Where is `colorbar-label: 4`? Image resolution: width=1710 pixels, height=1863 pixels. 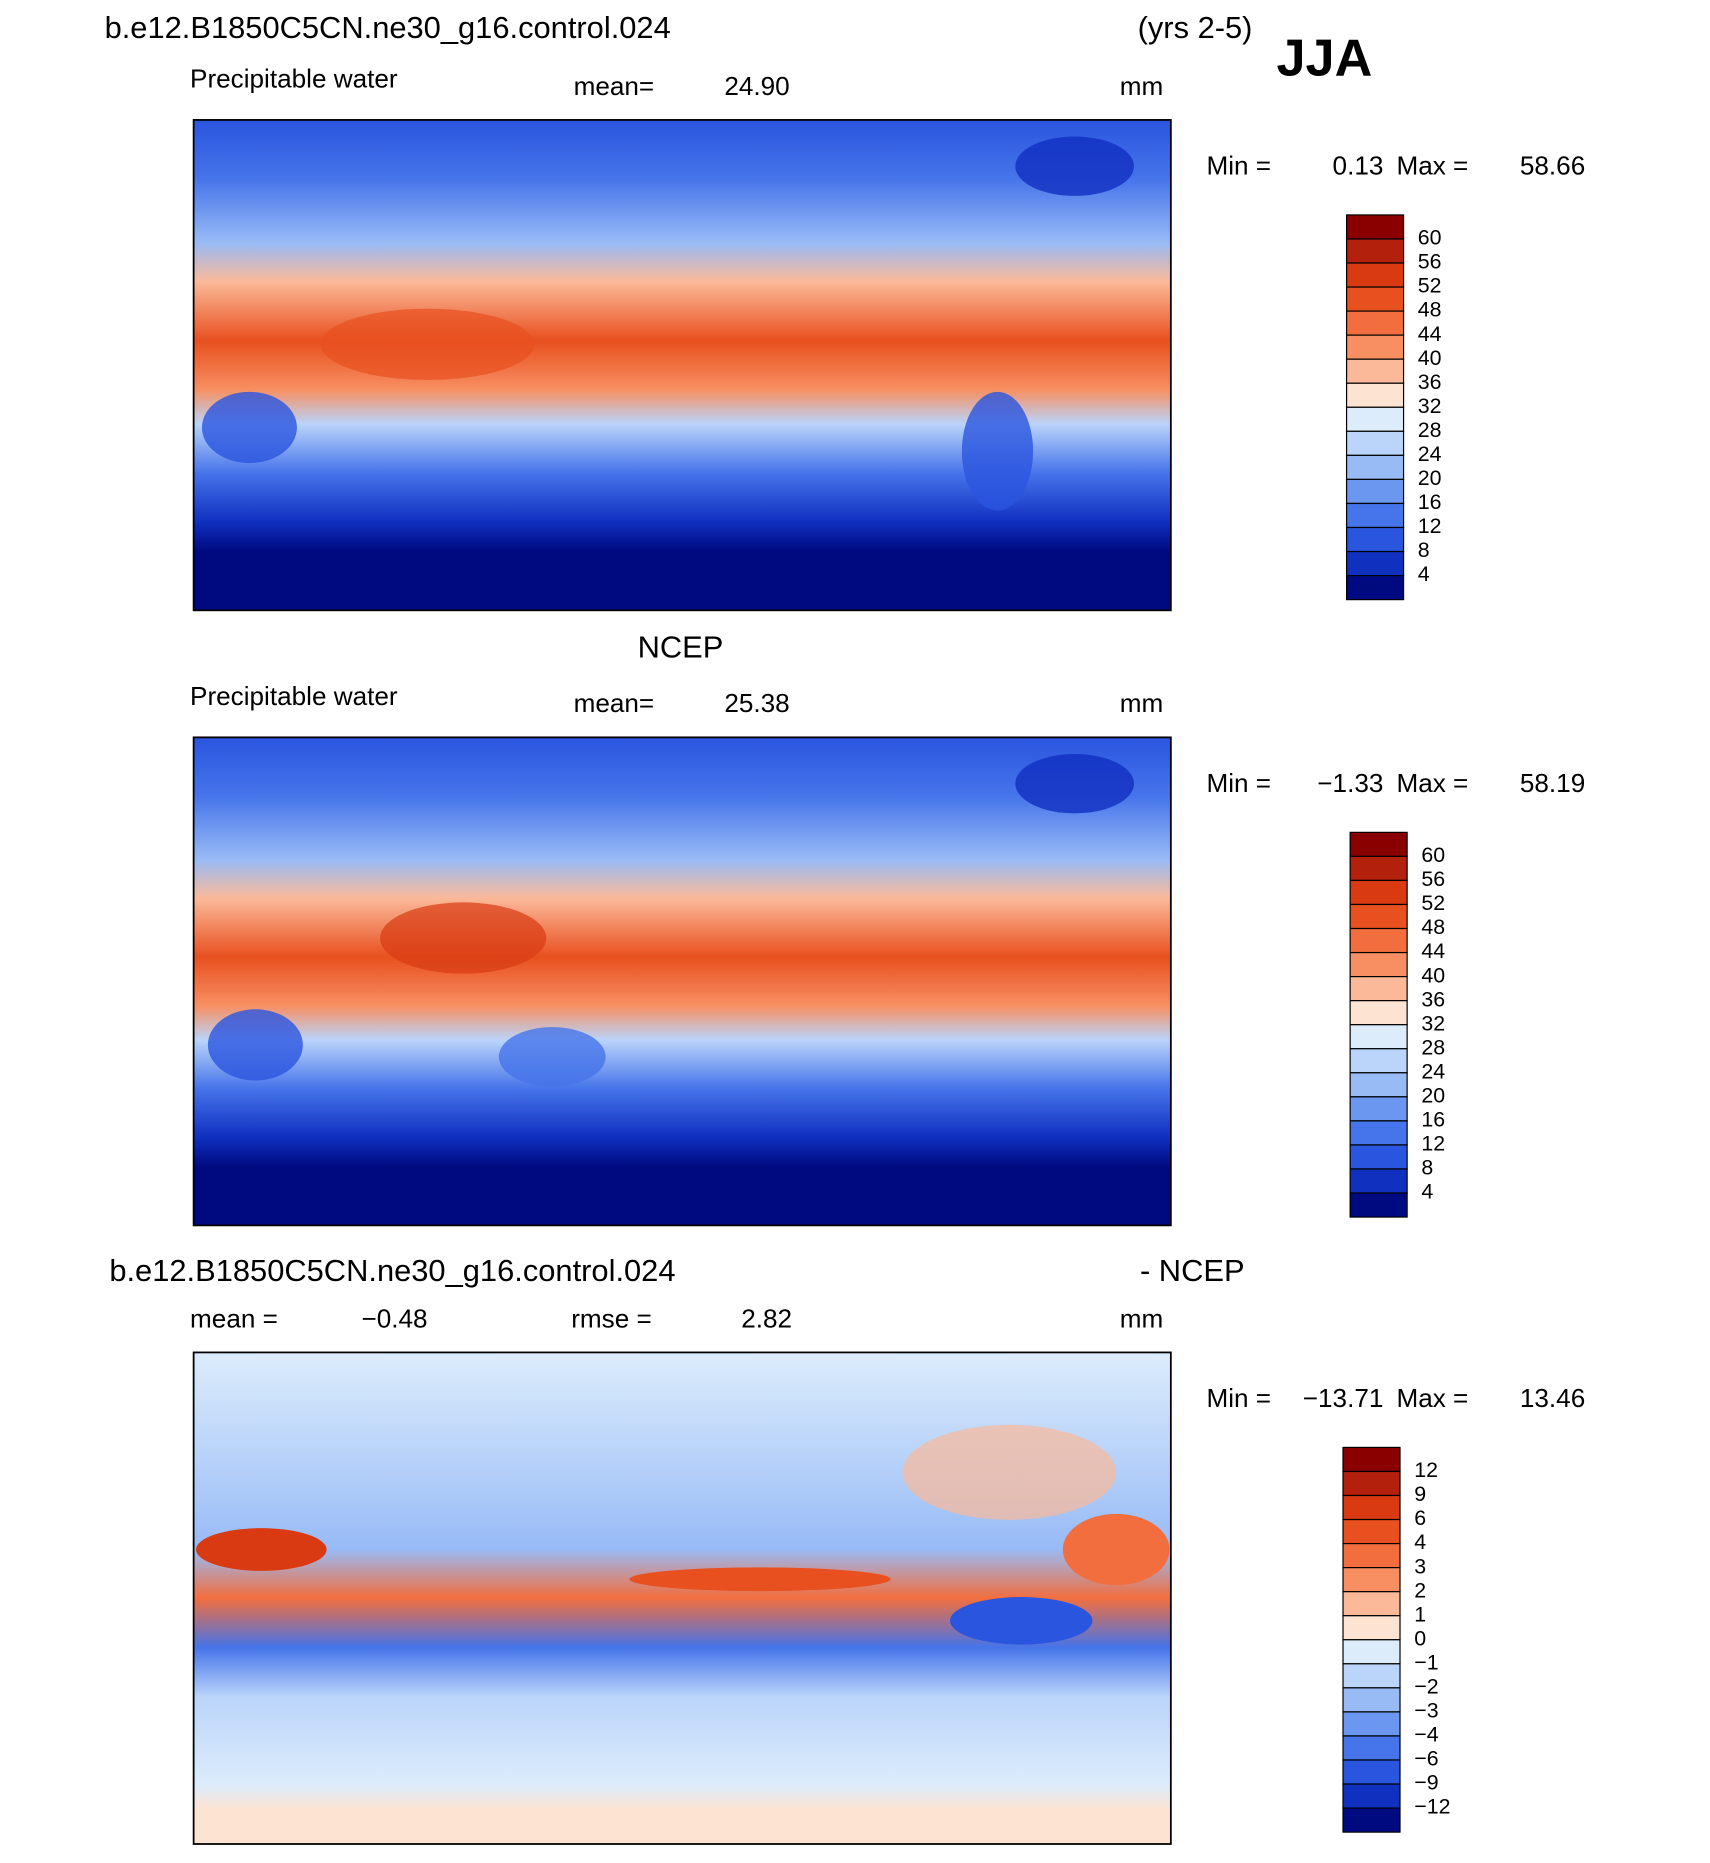 colorbar-label: 4 is located at coordinates (1424, 574).